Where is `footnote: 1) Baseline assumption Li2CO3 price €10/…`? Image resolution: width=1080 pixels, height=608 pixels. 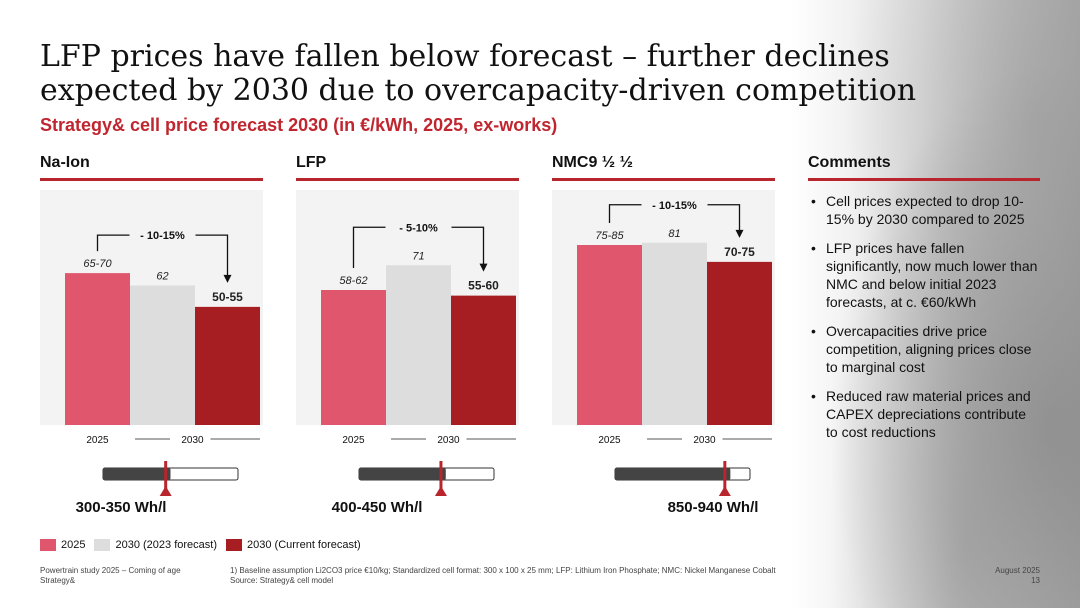
footnote: 1) Baseline assumption Li2CO3 price €10/… is located at coordinates (503, 570).